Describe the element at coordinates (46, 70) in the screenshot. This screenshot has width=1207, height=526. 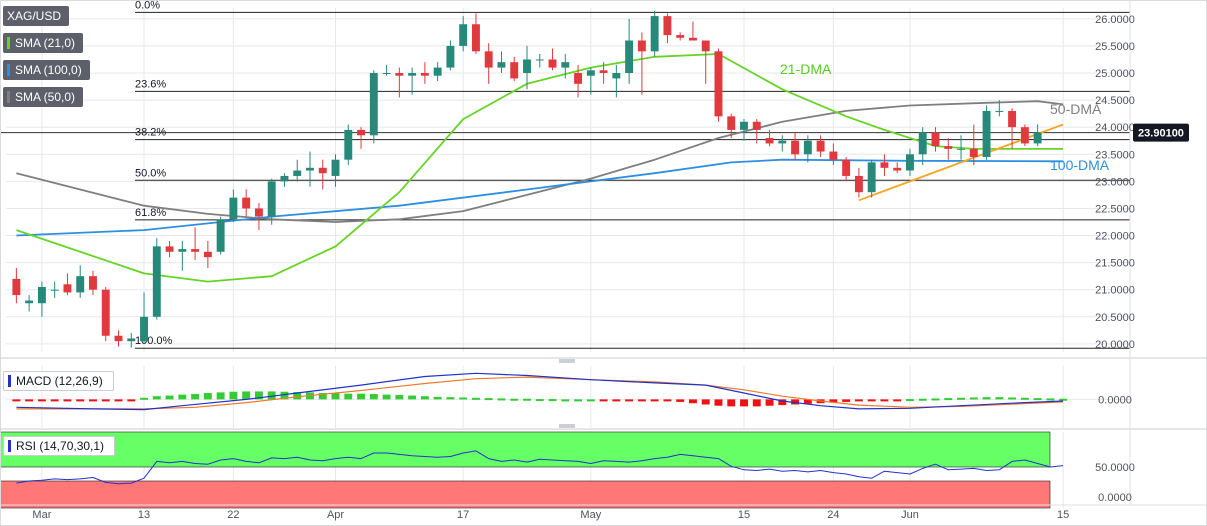
I see `sma100-tag: SMA (100,0)` at that location.